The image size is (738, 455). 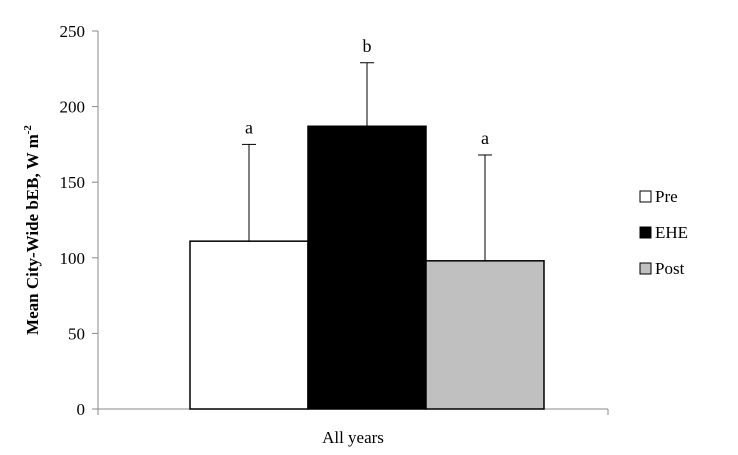 I want to click on y-axis: 0 50 100 150 200 250, so click(x=79, y=220).